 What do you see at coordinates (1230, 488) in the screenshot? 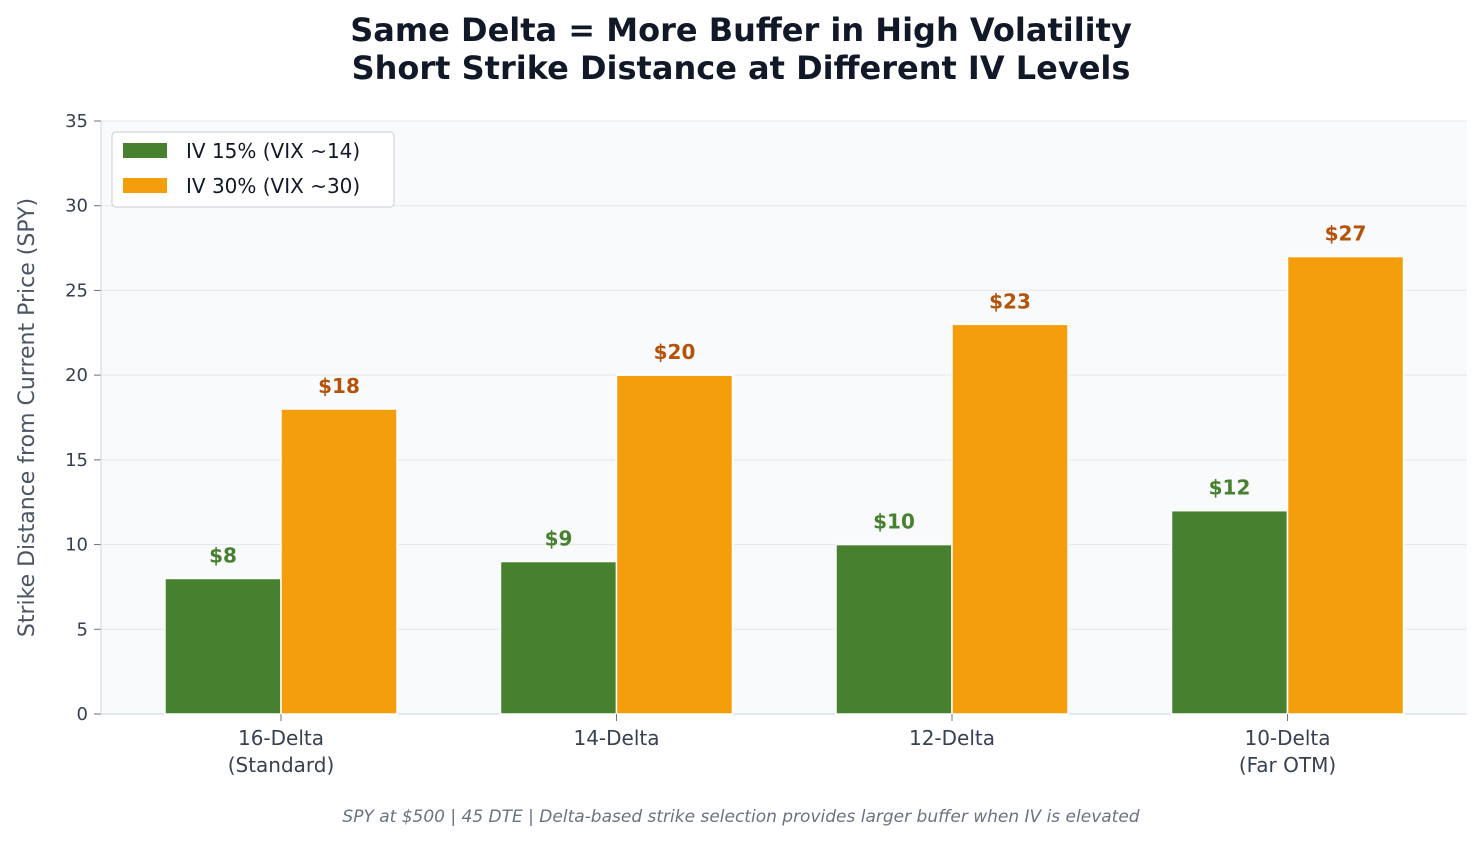
I see `data-label: $12` at bounding box center [1230, 488].